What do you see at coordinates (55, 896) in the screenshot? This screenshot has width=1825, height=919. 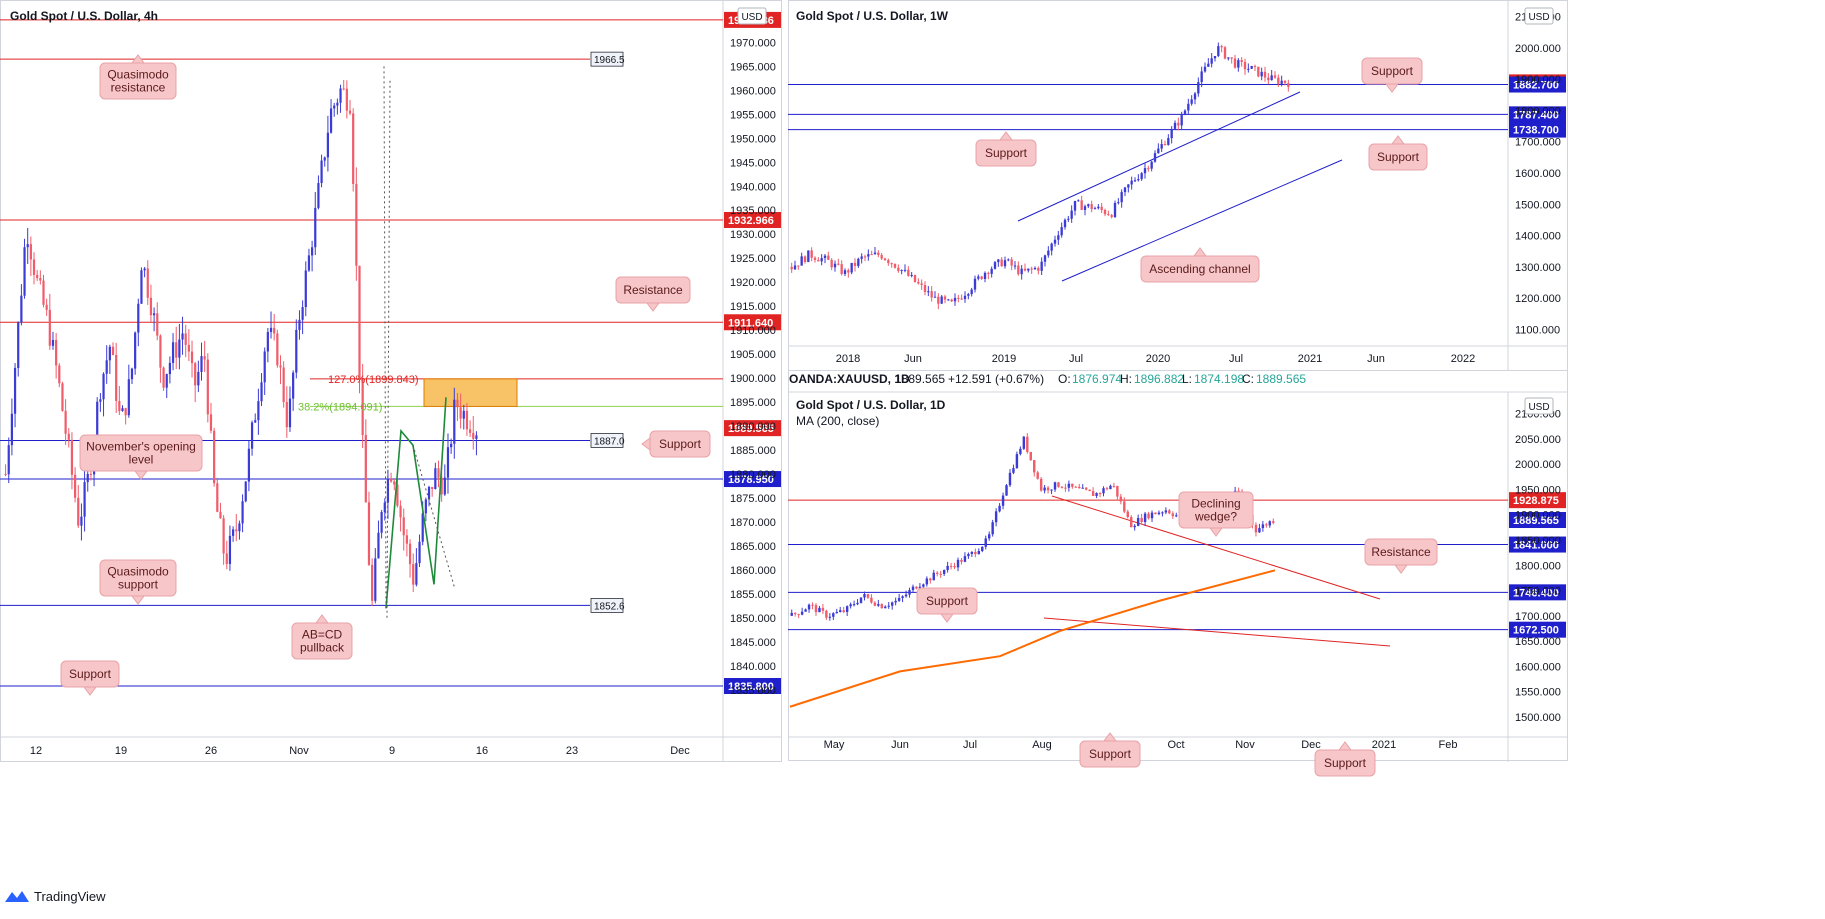 I see `tradingview-brand: TradingView` at bounding box center [55, 896].